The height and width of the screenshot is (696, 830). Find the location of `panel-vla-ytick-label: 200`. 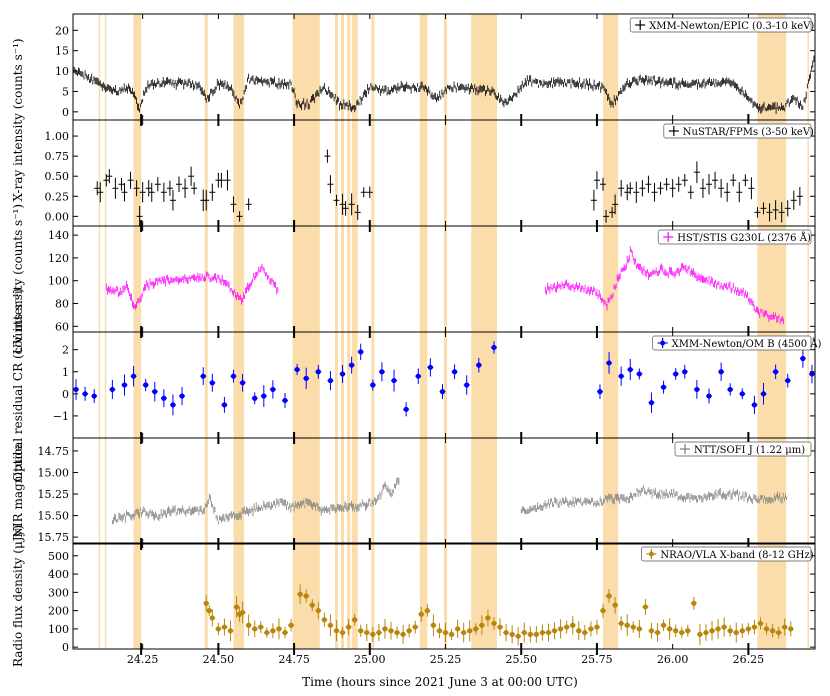

panel-vla-ytick-label: 200 is located at coordinates (58, 611).